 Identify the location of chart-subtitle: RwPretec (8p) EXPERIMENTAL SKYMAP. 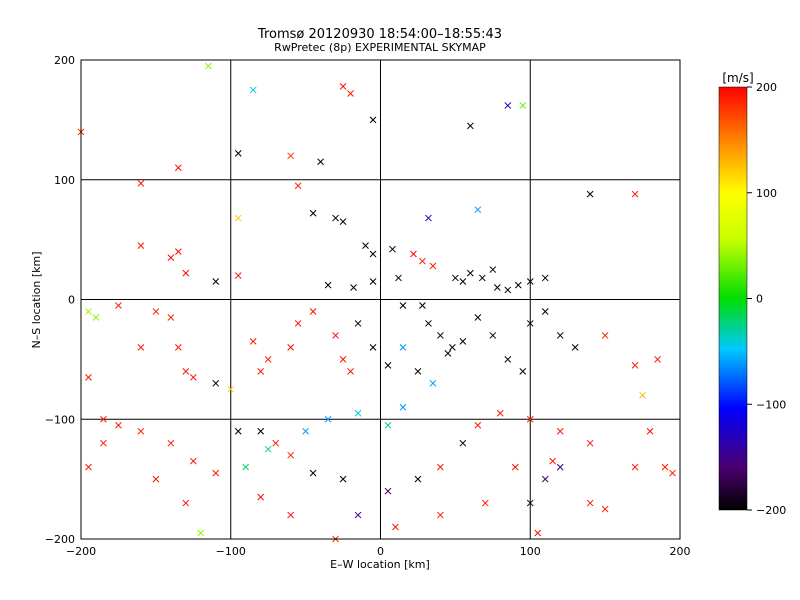
(380, 47).